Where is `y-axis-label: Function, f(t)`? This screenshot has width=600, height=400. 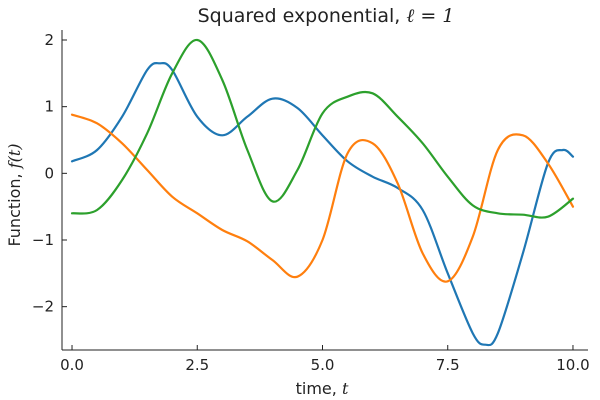 y-axis-label: Function, f(t) is located at coordinates (14, 194).